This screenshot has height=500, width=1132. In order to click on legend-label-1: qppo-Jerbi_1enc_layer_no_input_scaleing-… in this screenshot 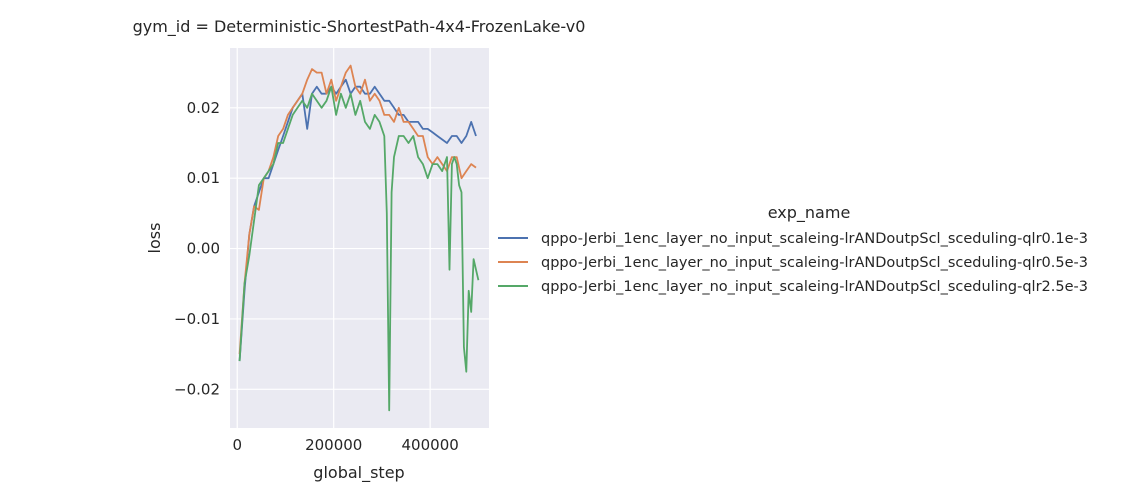, I will do `click(814, 239)`.